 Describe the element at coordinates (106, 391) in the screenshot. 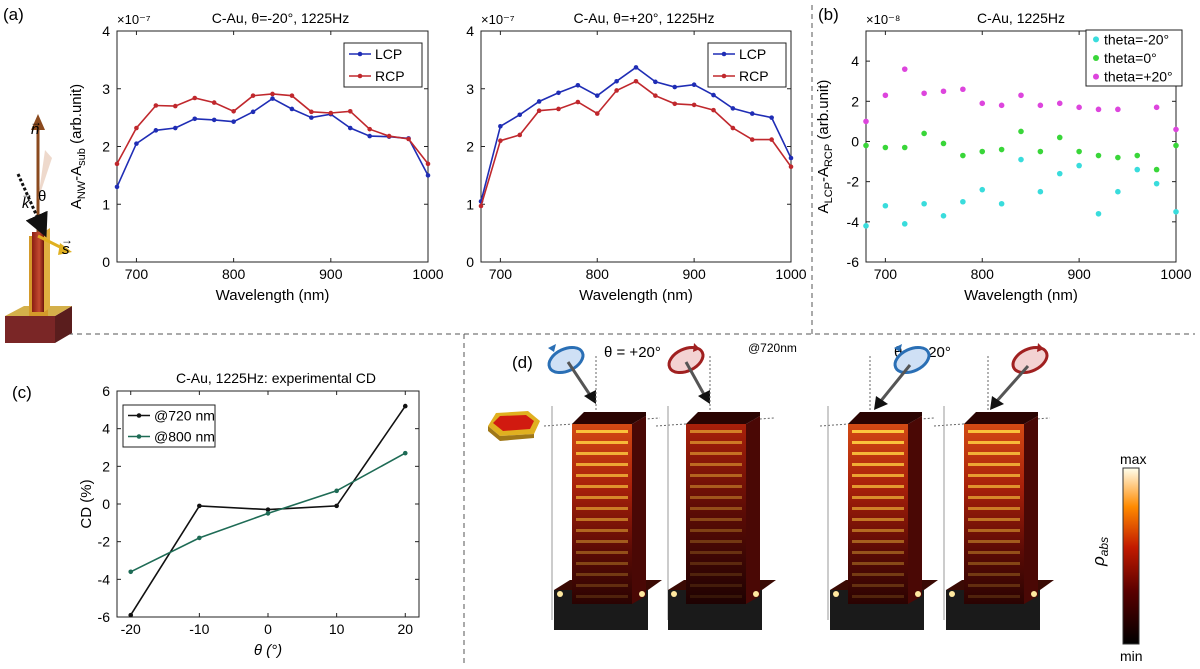

I see `y-tick-label: 6` at that location.